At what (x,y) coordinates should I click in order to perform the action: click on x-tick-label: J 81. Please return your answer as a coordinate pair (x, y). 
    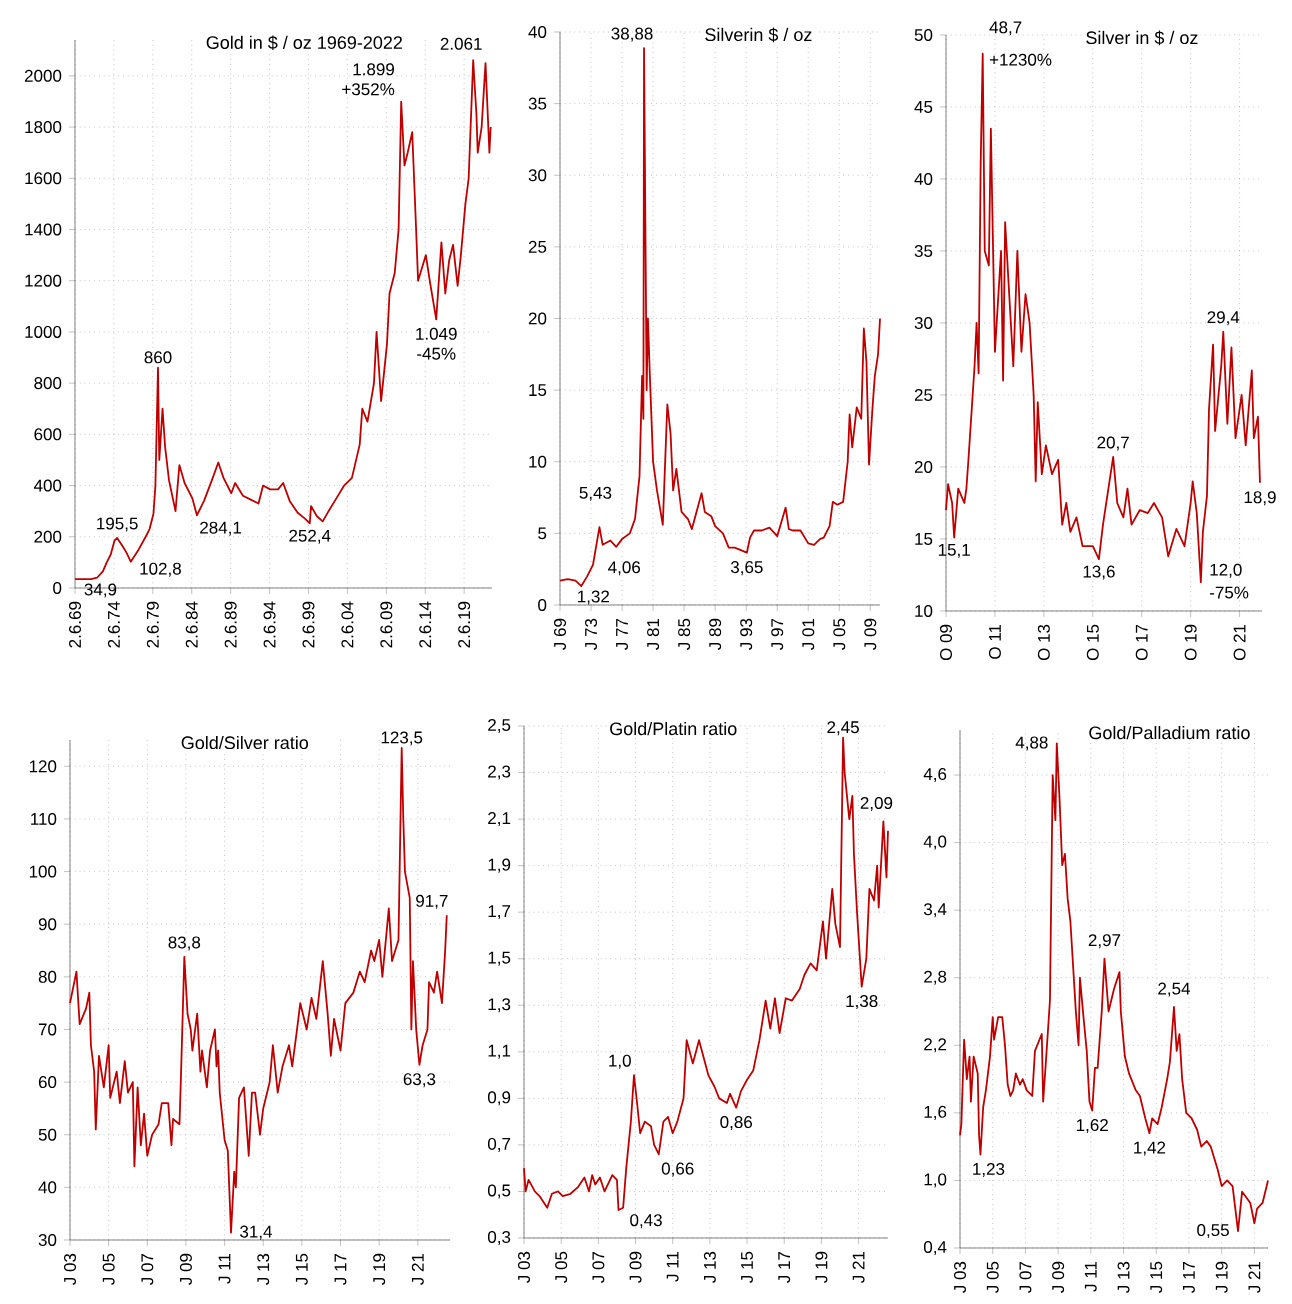
    Looking at the image, I should click on (653, 634).